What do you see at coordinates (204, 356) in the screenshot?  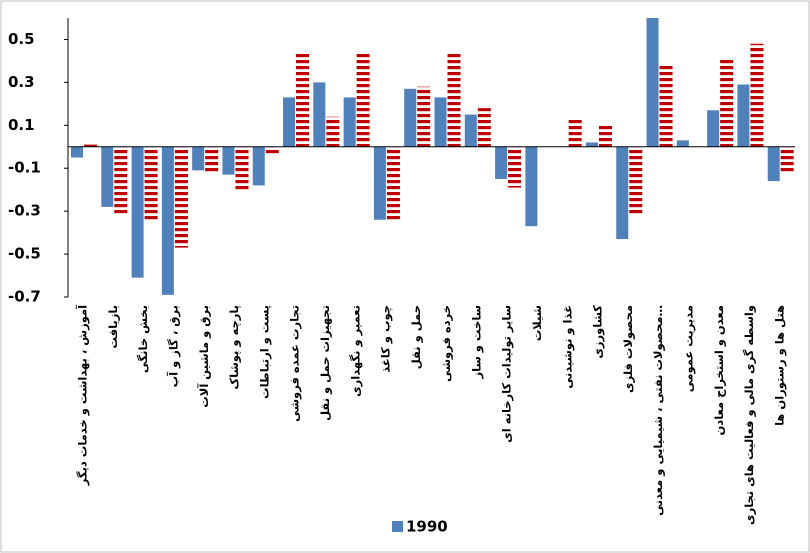 I see `x-tick-label: برق و ماشین آلات` at bounding box center [204, 356].